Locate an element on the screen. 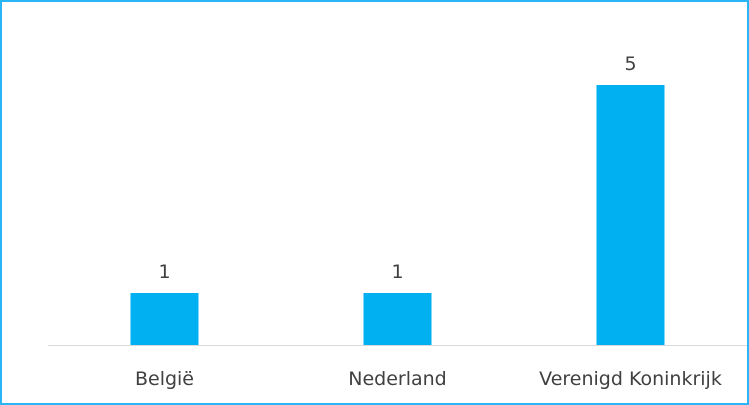 Image resolution: width=749 pixels, height=405 pixels. data-label-1: 1 is located at coordinates (397, 272).